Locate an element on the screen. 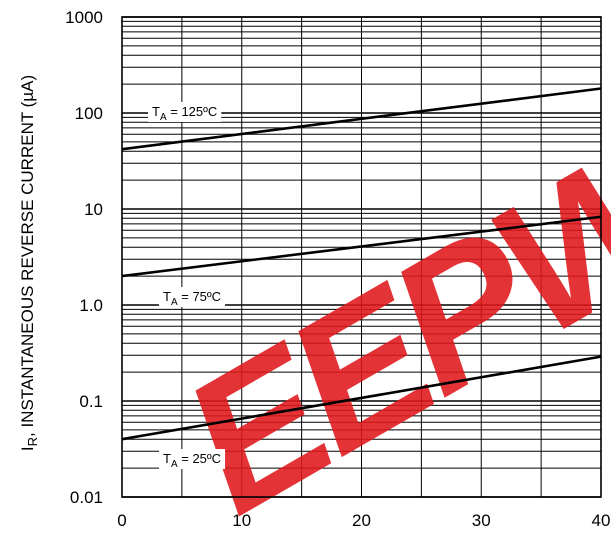  y-tick-label: 0.1 is located at coordinates (91, 401).